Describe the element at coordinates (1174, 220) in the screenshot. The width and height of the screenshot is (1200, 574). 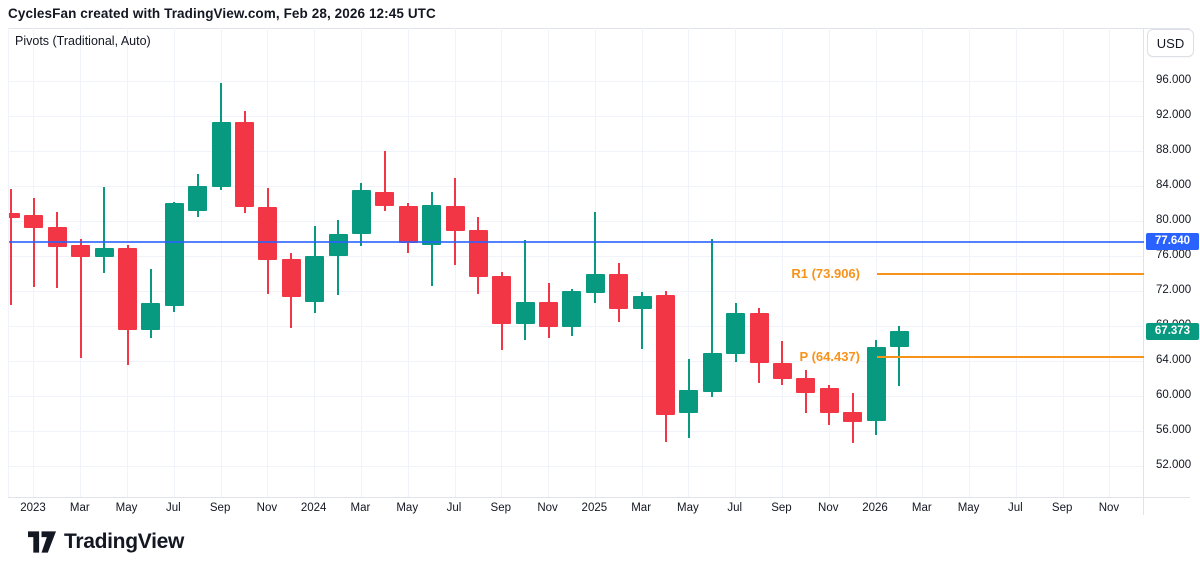
I see `y-tick-label: 80.000` at that location.